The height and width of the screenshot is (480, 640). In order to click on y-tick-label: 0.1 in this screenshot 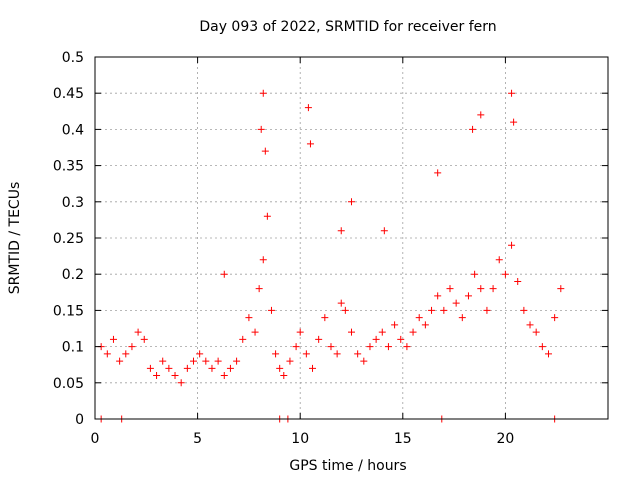, I will do `click(73, 348)`.